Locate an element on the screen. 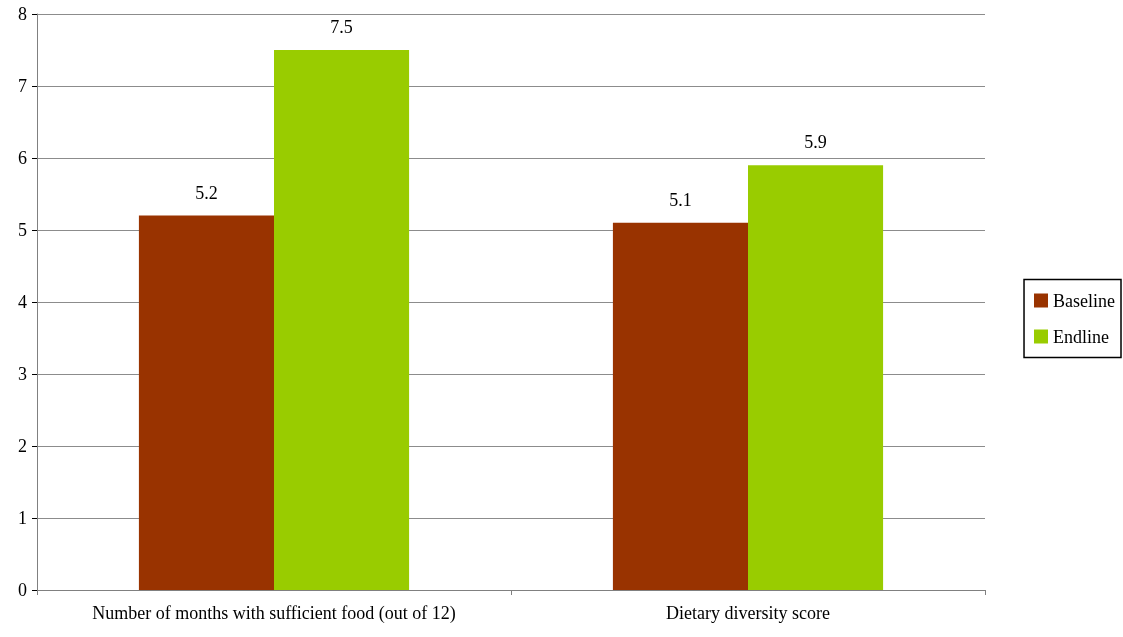 The width and height of the screenshot is (1123, 637). data-label: 5.2 is located at coordinates (206, 192).